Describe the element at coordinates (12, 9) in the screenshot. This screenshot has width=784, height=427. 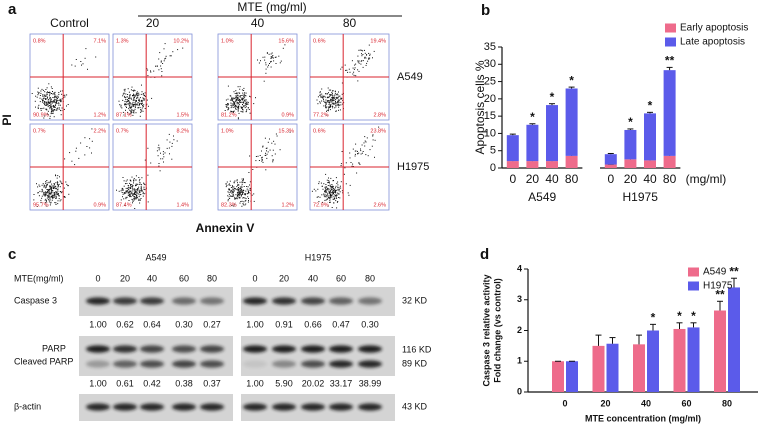
I see `panel-label: a` at that location.